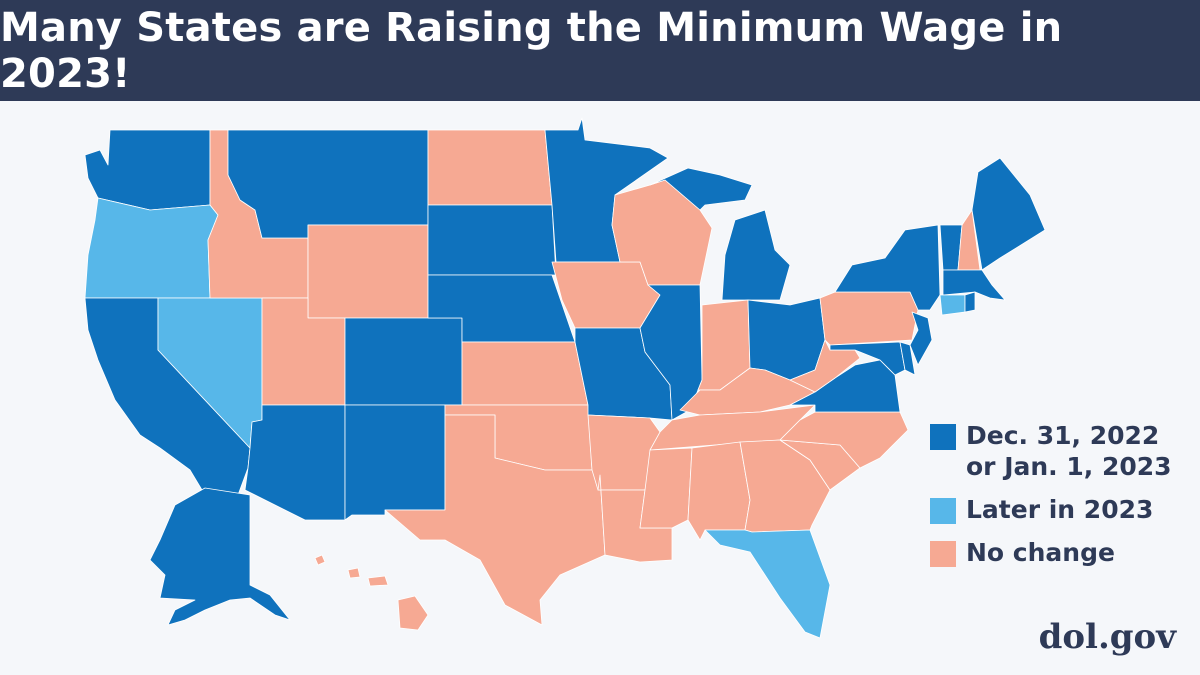  What do you see at coordinates (943, 511) in the screenshot?
I see `legend-swatch-later` at bounding box center [943, 511].